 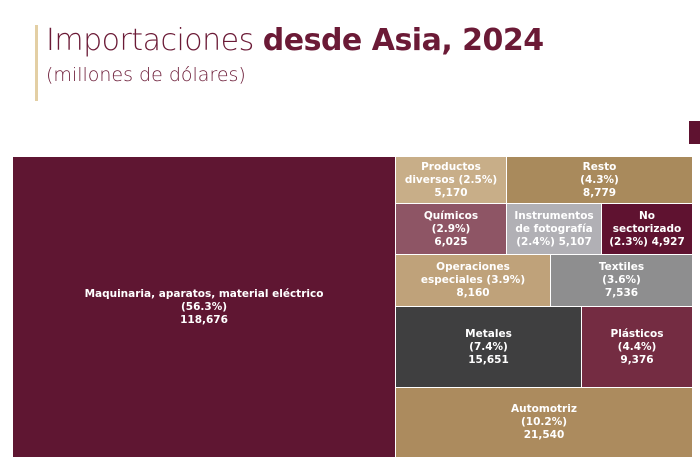 I want to click on tile-percent: (10.2%), so click(x=544, y=422).